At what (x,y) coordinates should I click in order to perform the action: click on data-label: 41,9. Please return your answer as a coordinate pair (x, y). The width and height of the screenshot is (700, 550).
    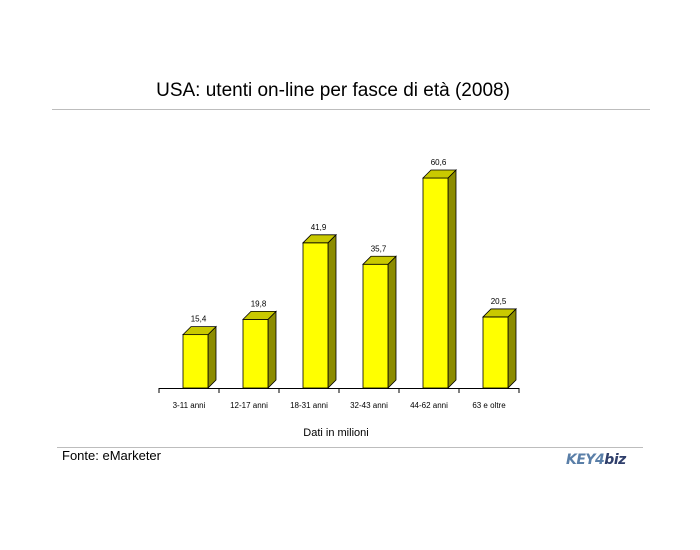
    Looking at the image, I should click on (319, 227).